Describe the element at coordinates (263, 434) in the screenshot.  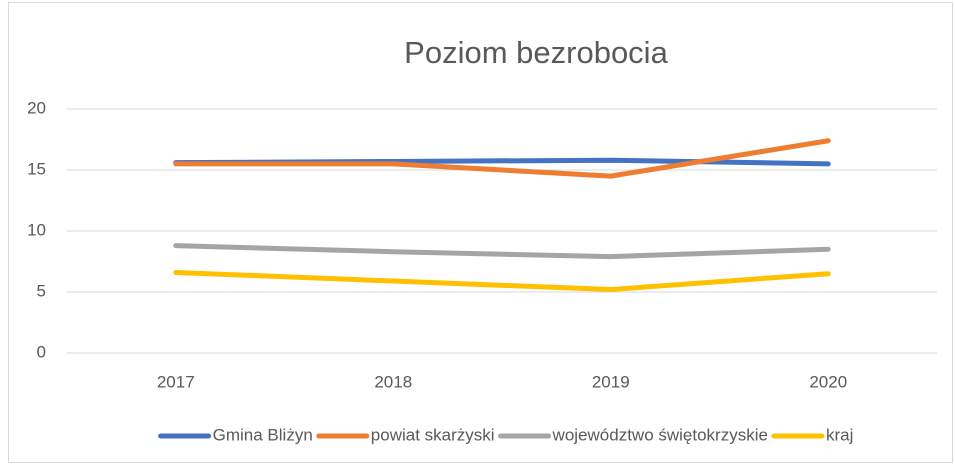
I see `legend-label: Gmina Bliżyn` at that location.